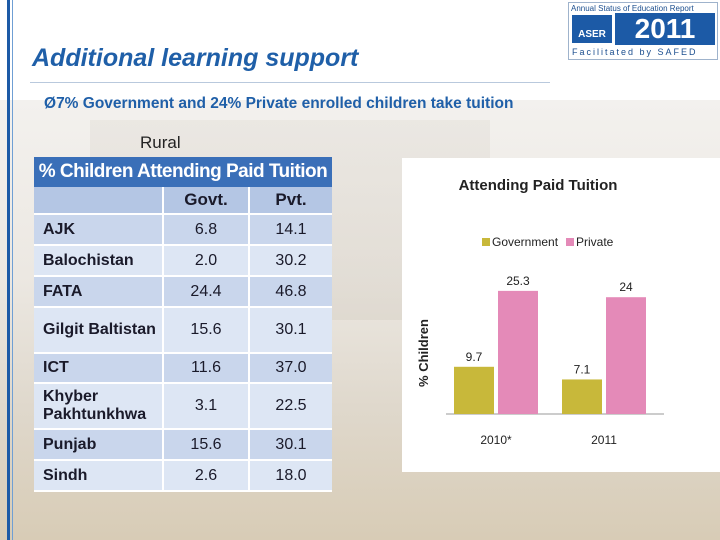 Image resolution: width=720 pixels, height=540 pixels. Describe the element at coordinates (95, 405) in the screenshot. I see `region-cell: Khyber Pakhtunkhwa` at that location.